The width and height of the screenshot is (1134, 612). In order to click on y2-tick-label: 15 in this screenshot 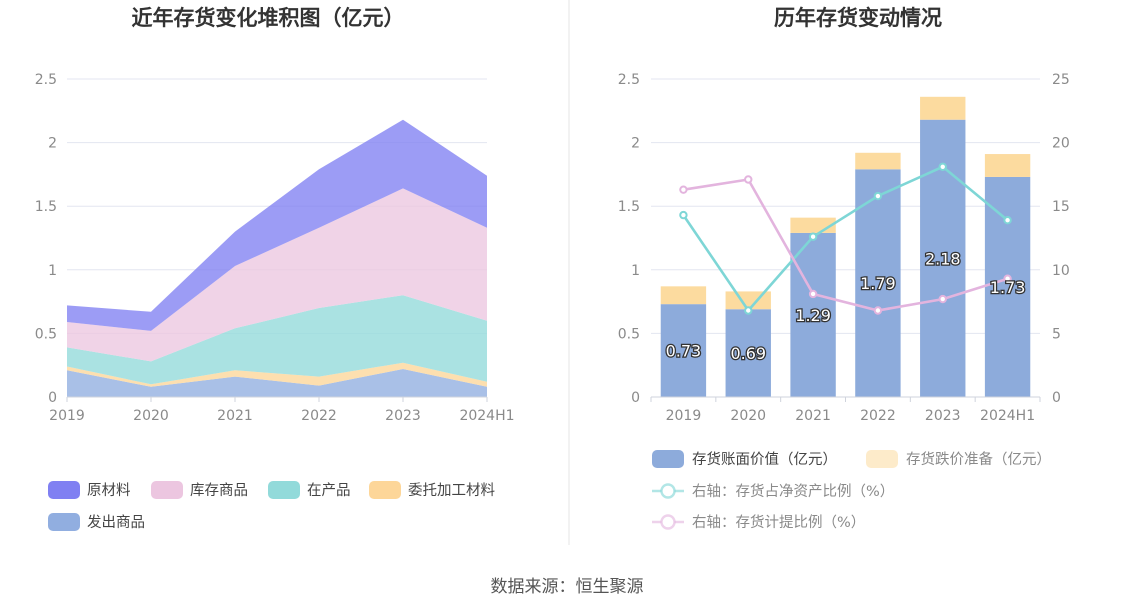, I will do `click(1061, 207)`.